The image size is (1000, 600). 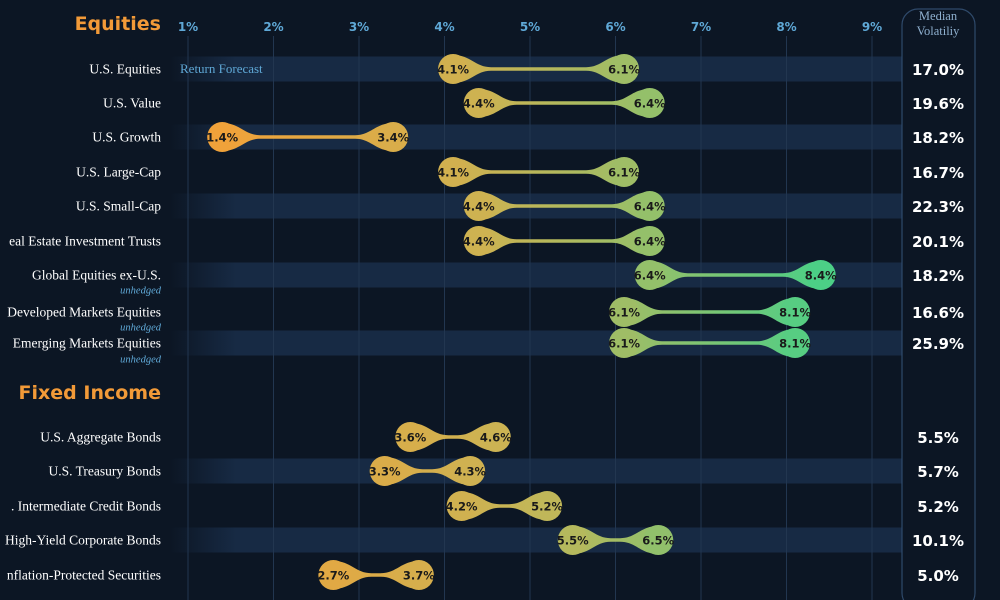 I want to click on row-label: High-Yield Corporate Bonds, so click(x=83, y=540).